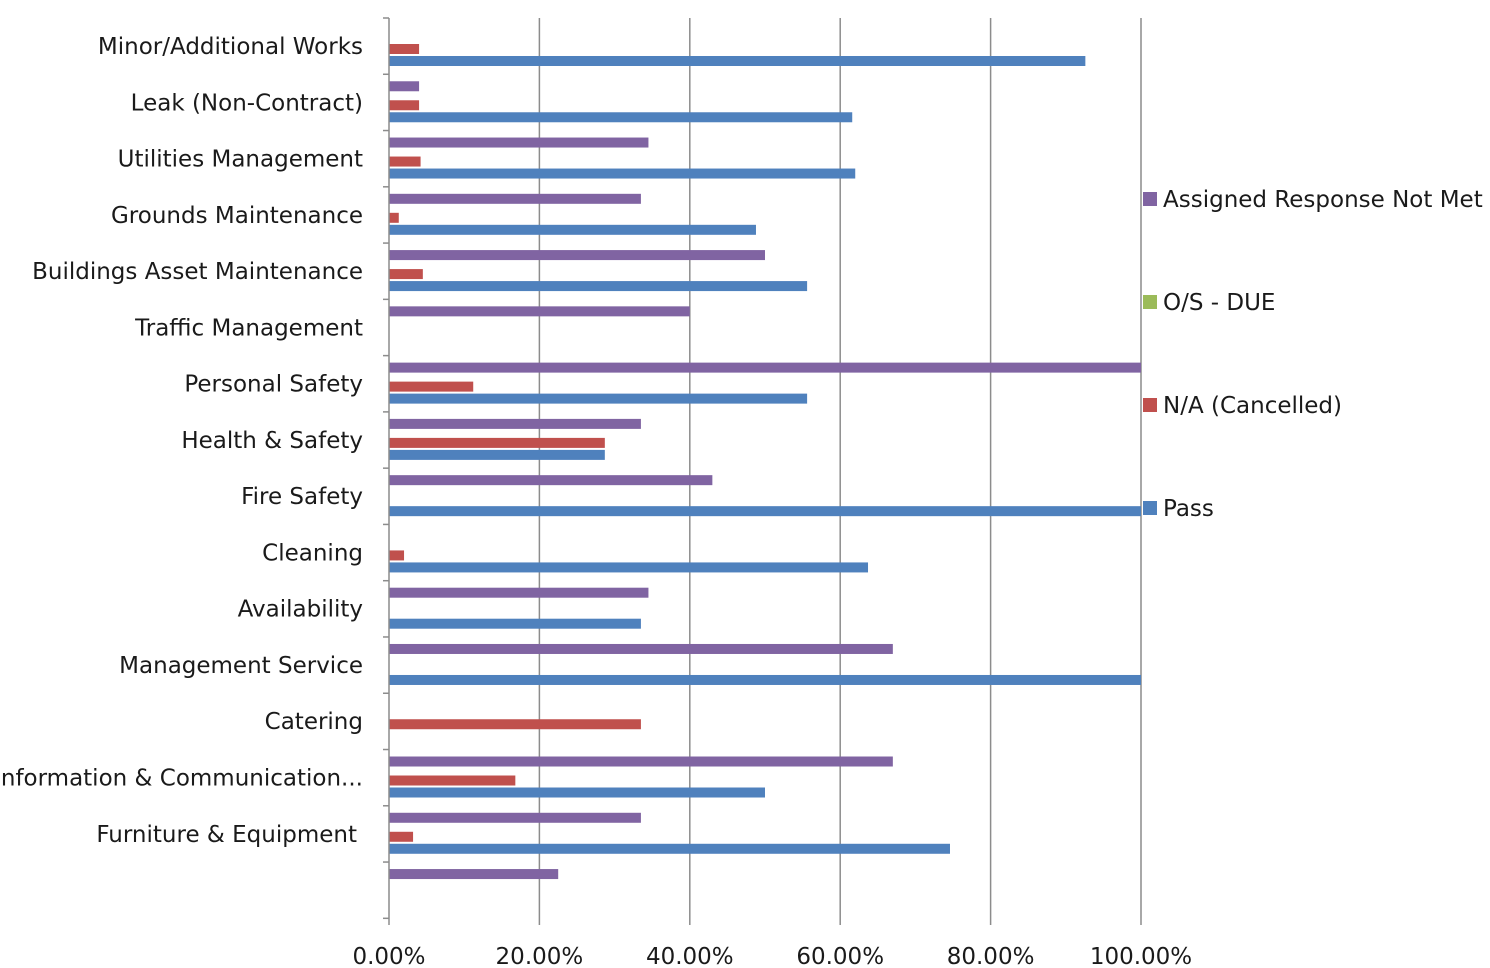  I want to click on bar-n-a-cancelled-catering, so click(515, 724).